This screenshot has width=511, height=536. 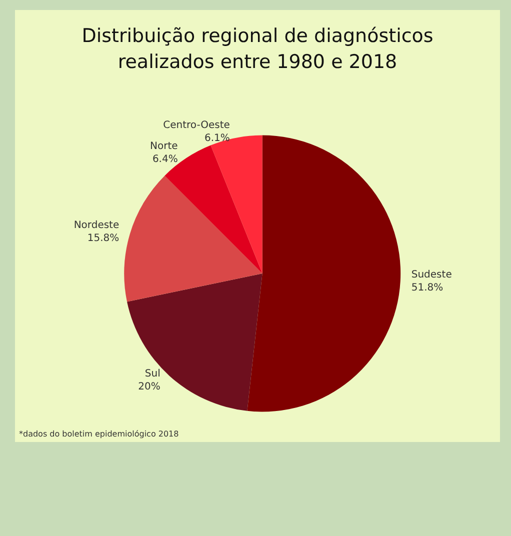 What do you see at coordinates (97, 226) in the screenshot?
I see `slice-label: Nordeste` at bounding box center [97, 226].